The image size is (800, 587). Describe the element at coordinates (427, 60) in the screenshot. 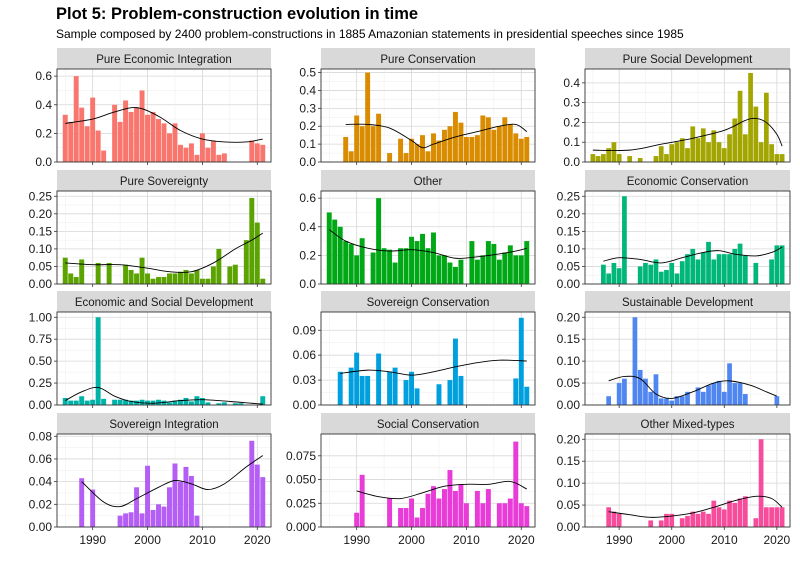

I see `facet-label: Pure Conservation` at that location.